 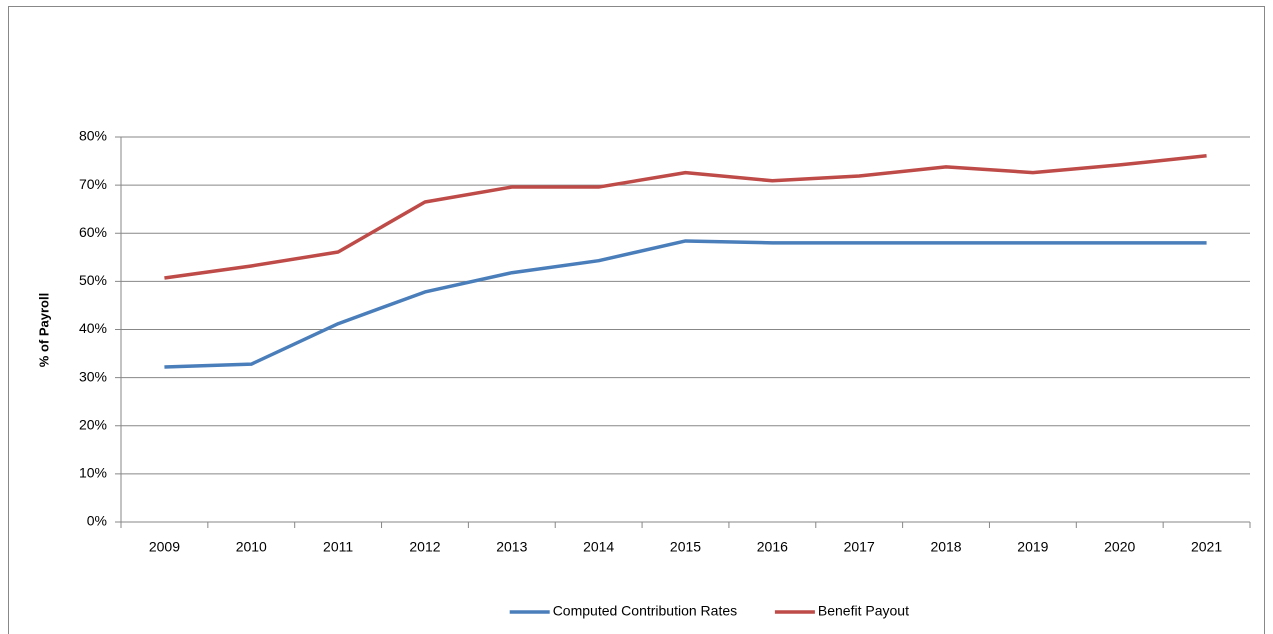 What do you see at coordinates (164, 547) in the screenshot?
I see `x-tick-label: 2009` at bounding box center [164, 547].